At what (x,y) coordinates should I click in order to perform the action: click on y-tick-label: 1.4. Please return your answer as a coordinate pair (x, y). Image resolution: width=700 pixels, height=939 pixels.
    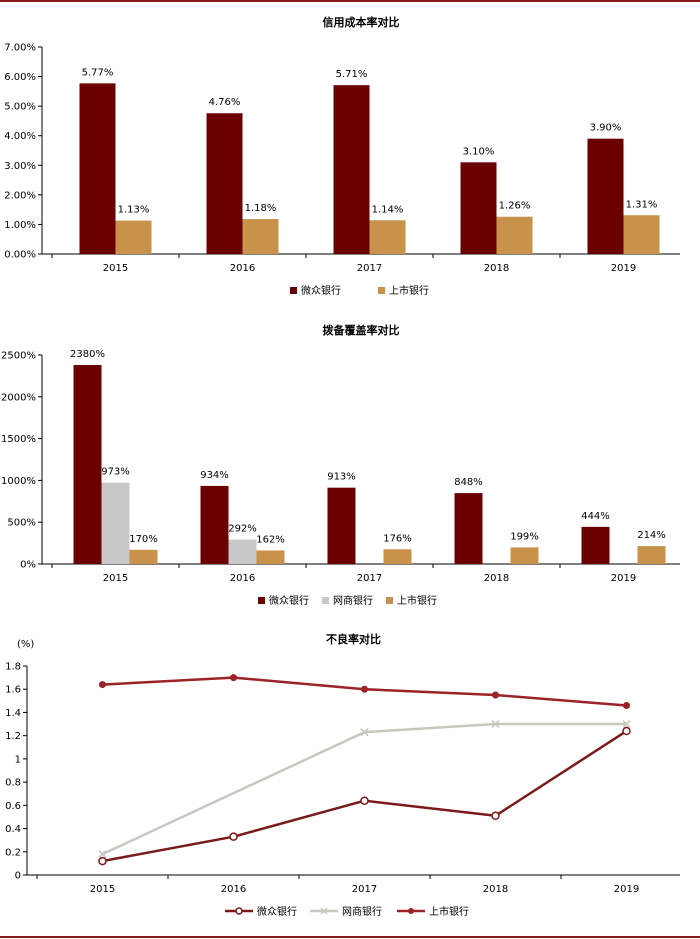
    Looking at the image, I should click on (13, 713).